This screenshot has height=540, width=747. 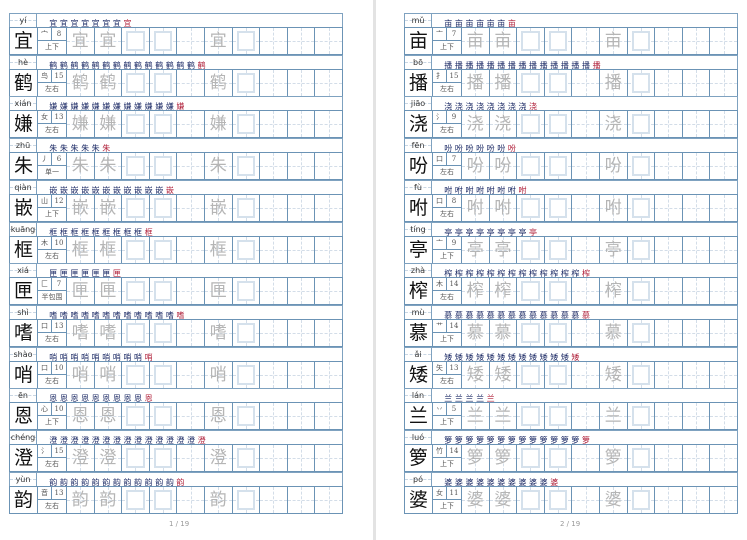 I want to click on practice-cell: 韵, so click(x=81, y=499).